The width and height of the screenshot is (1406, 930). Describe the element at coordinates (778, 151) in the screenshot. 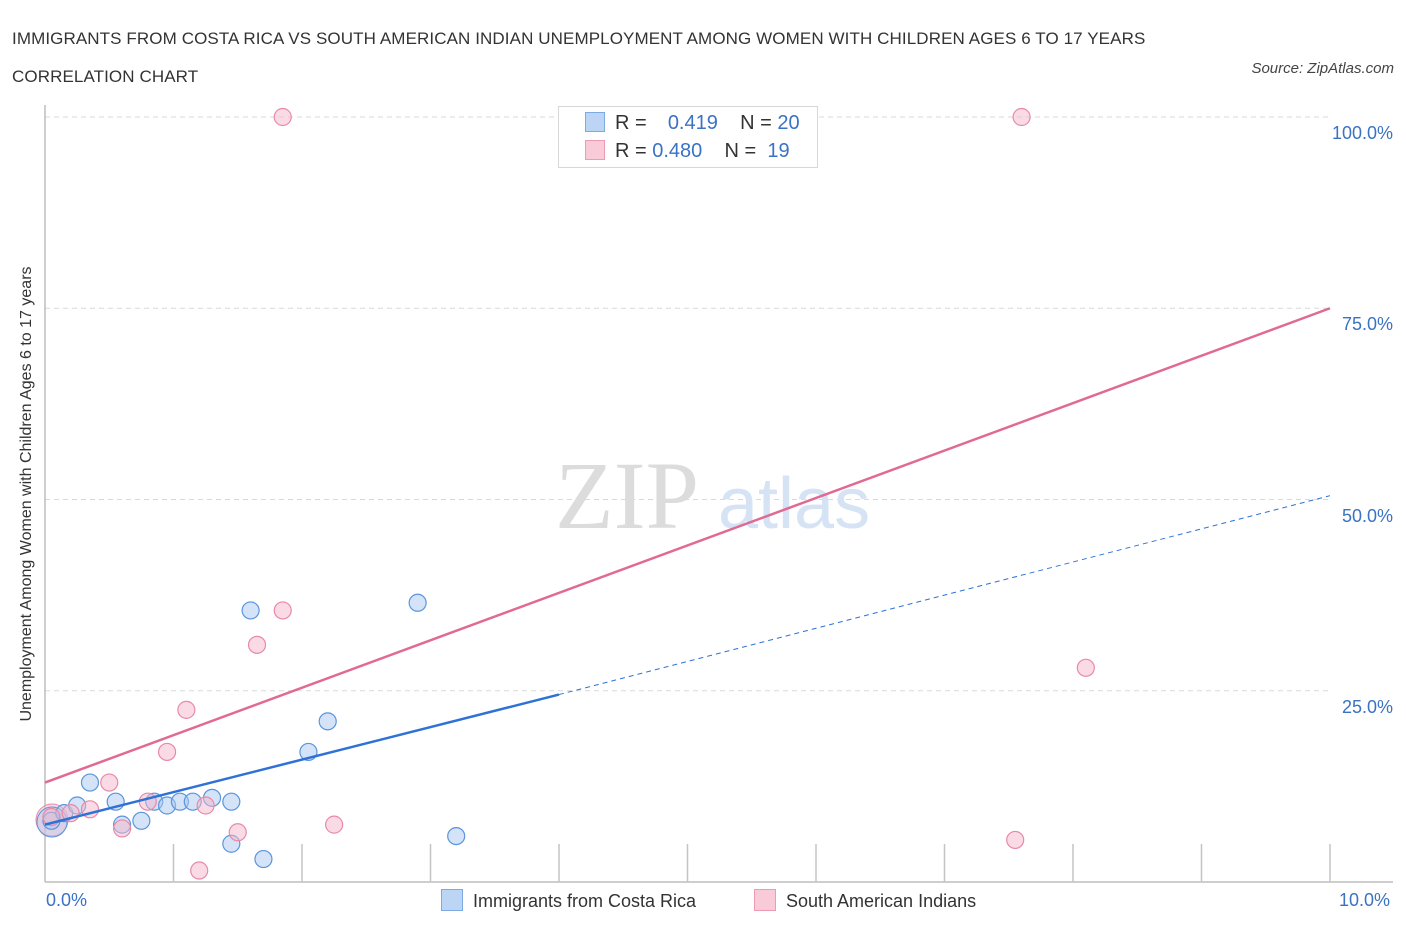

I see `n-value-south-american-indians: 19` at that location.